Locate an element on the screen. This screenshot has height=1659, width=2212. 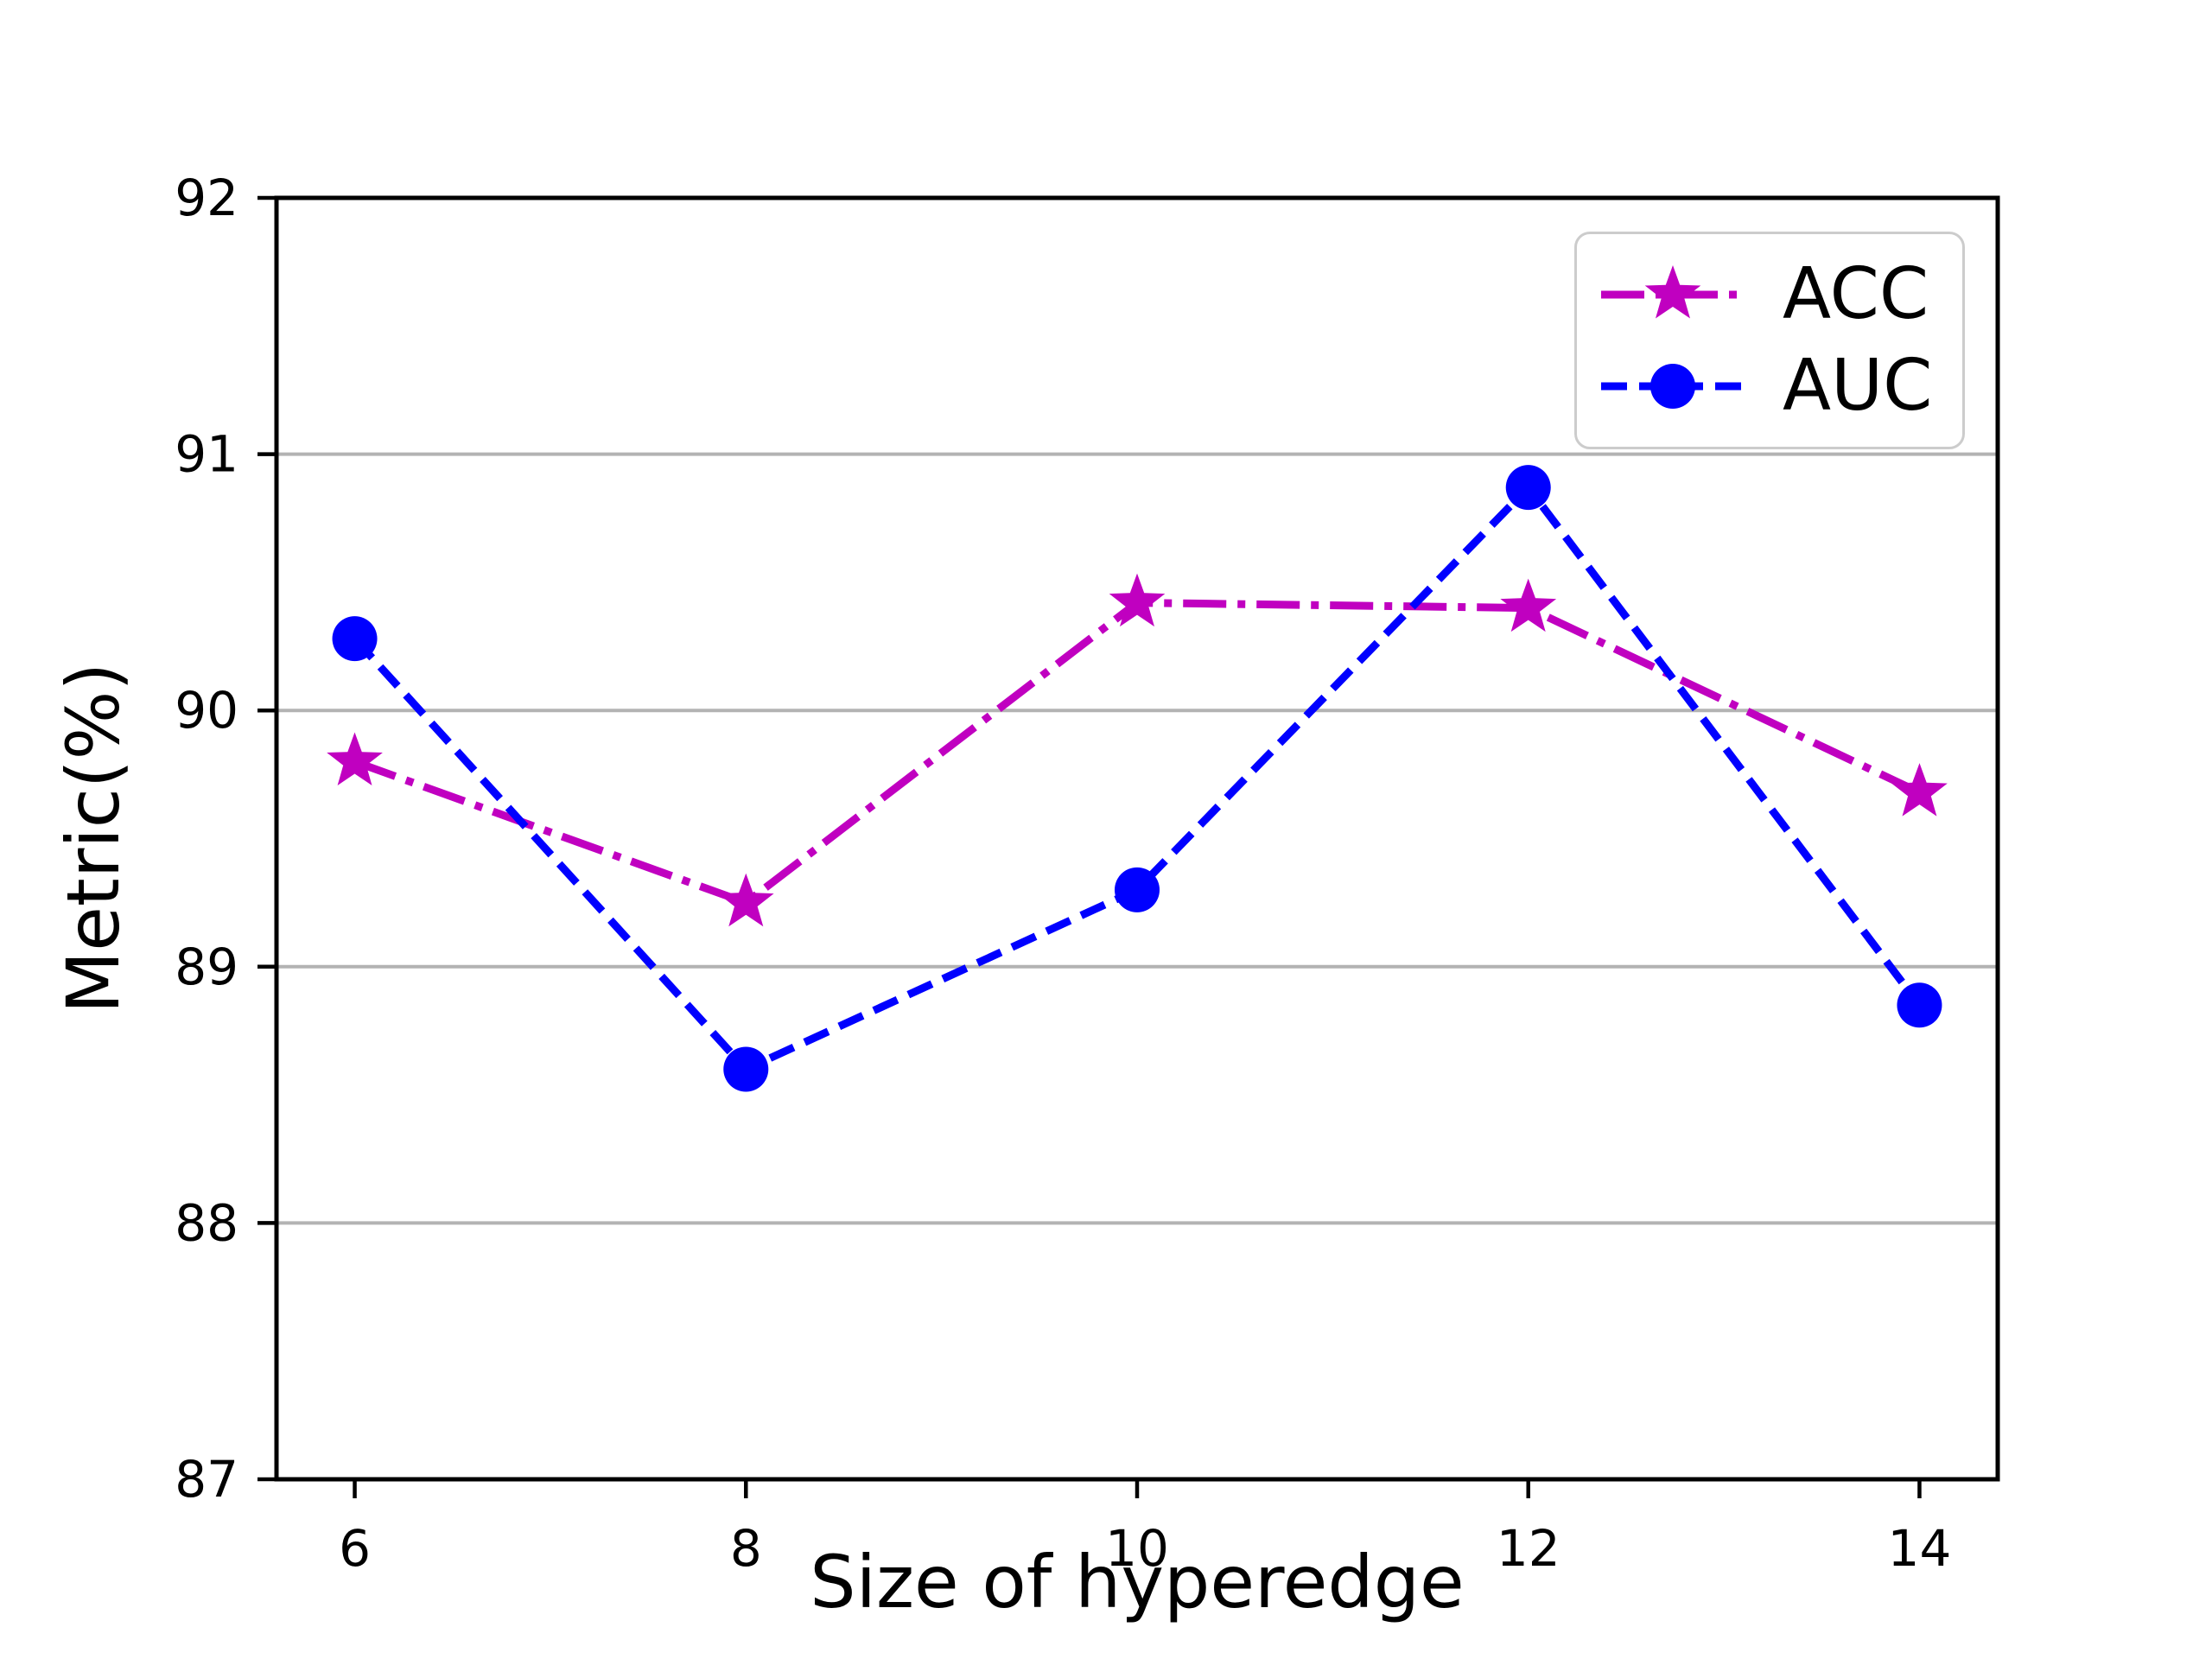
legend-item-acc: ACC is located at coordinates (1769, 295).